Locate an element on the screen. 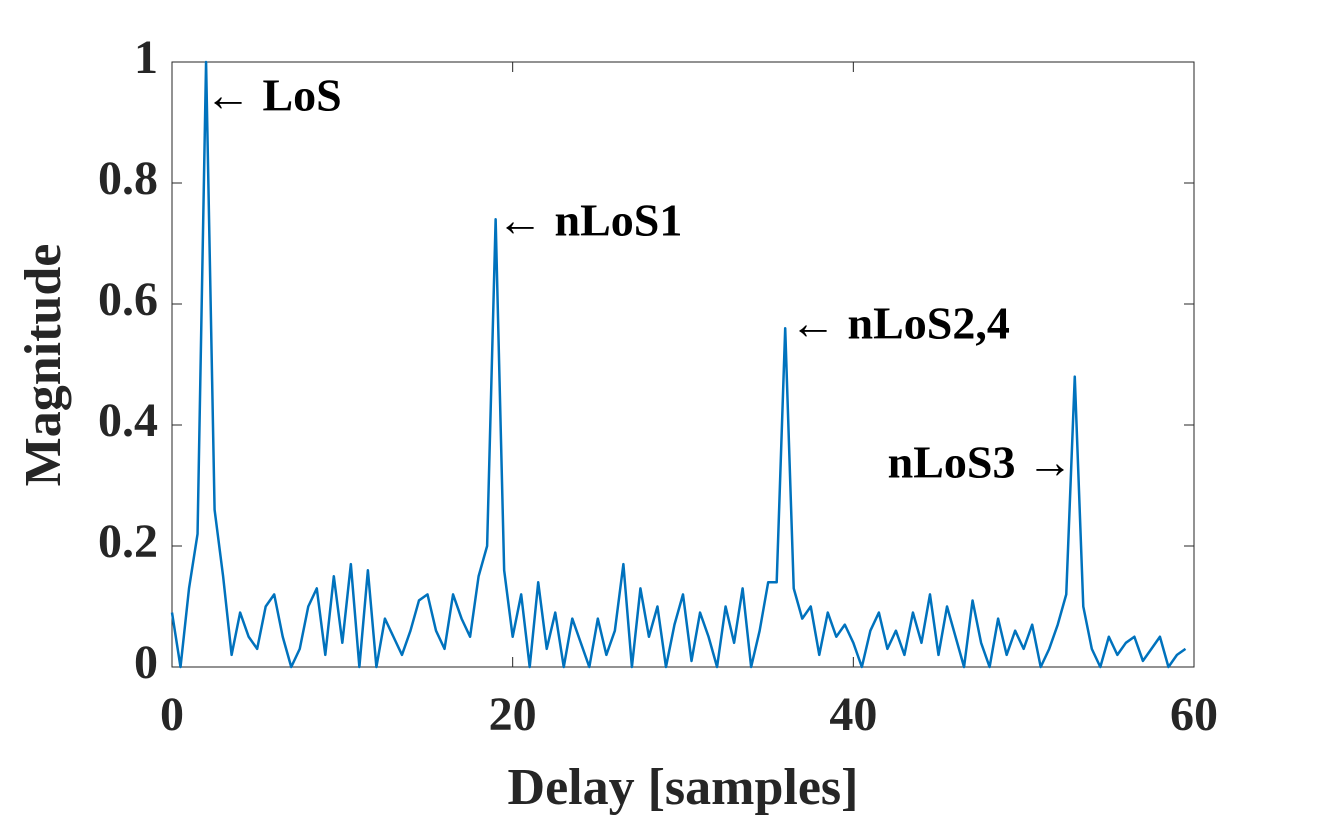  annotation: nLoS3 → is located at coordinates (980, 462).